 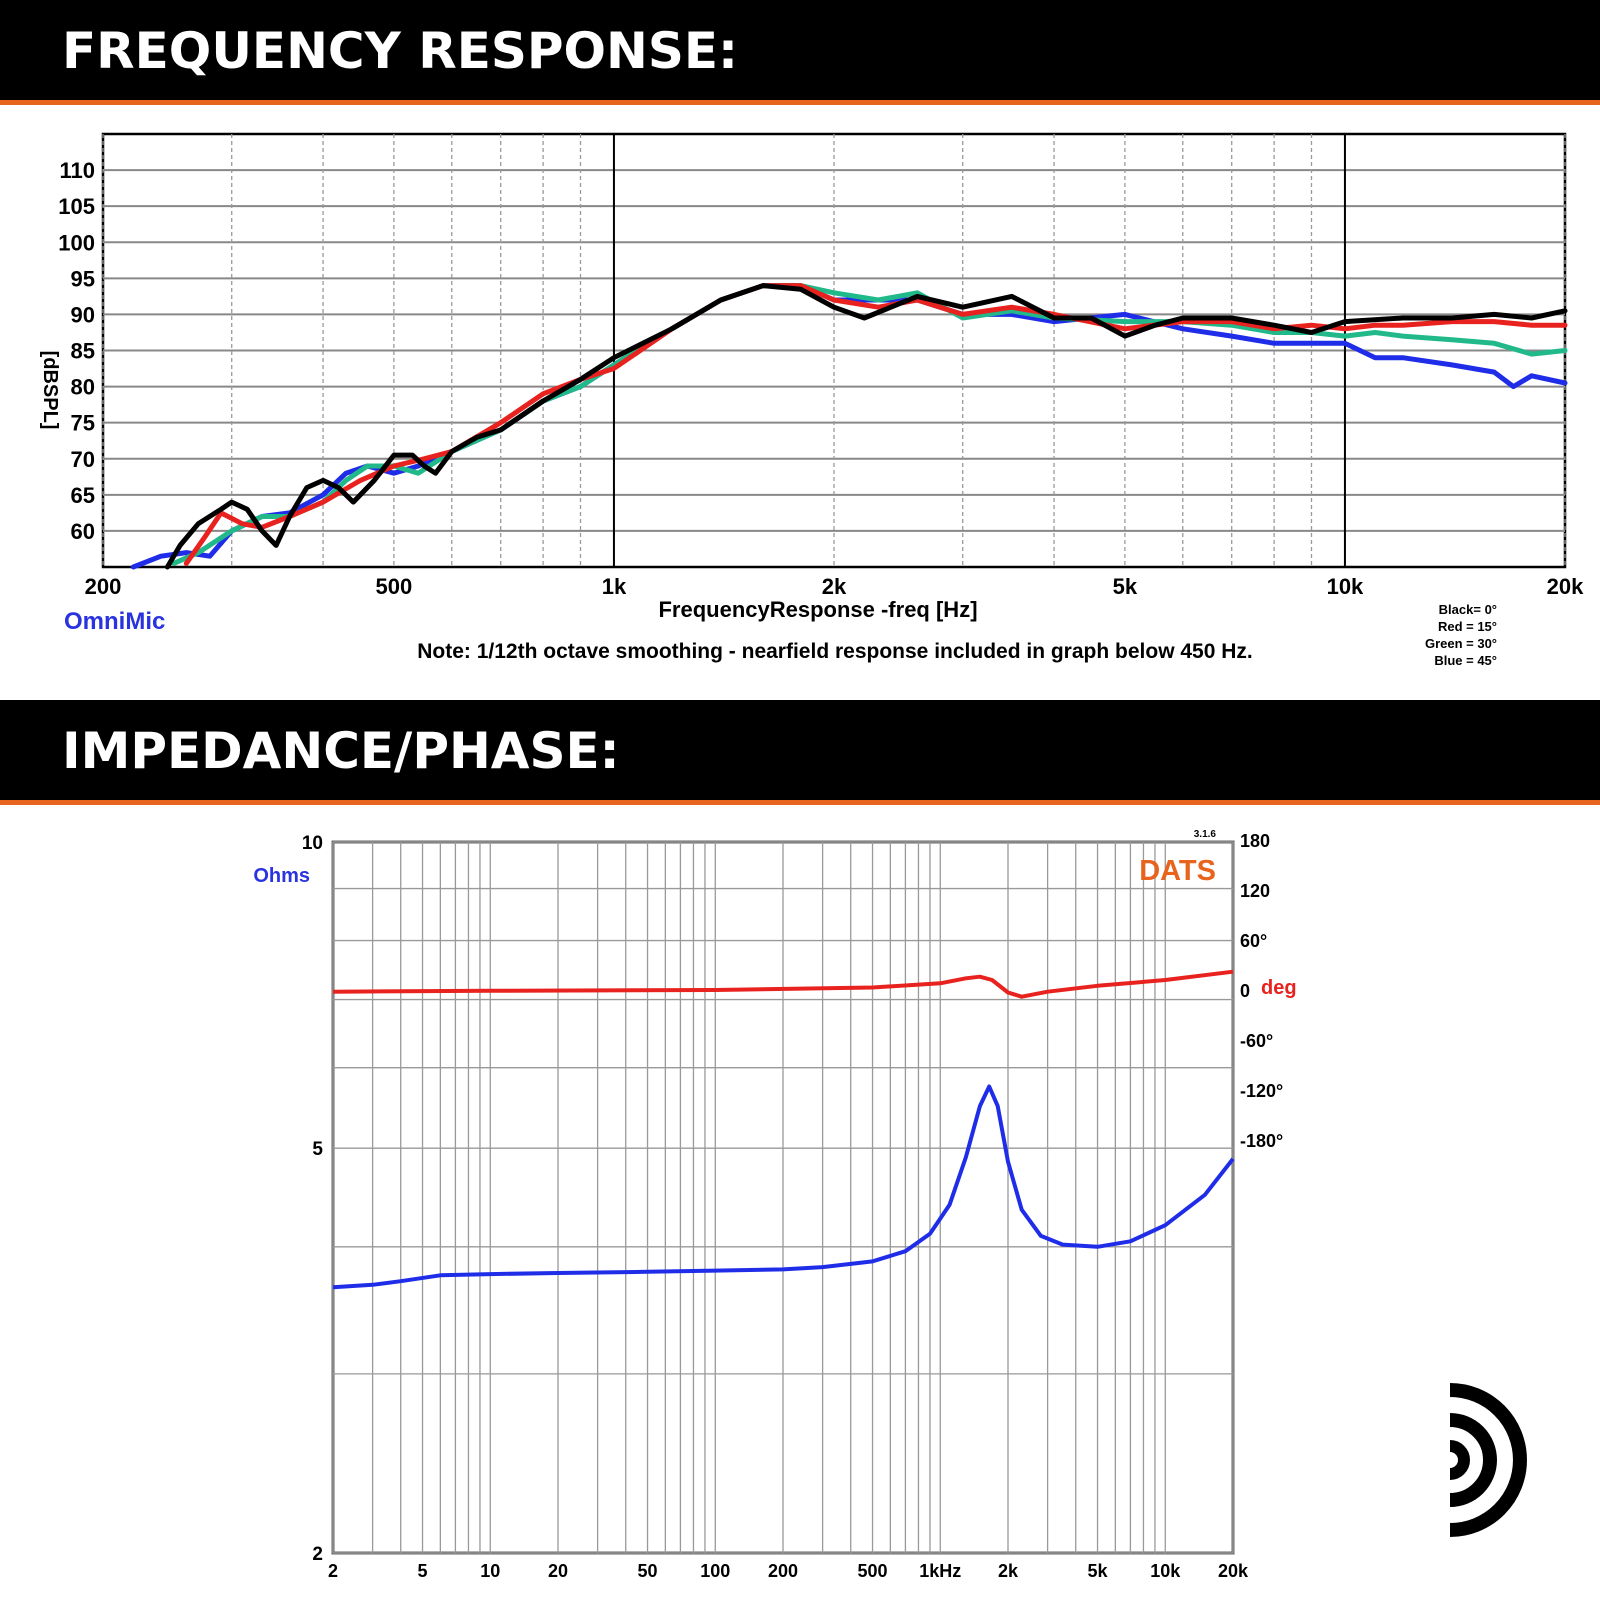 I want to click on dats-brand: DATS, so click(x=1177, y=871).